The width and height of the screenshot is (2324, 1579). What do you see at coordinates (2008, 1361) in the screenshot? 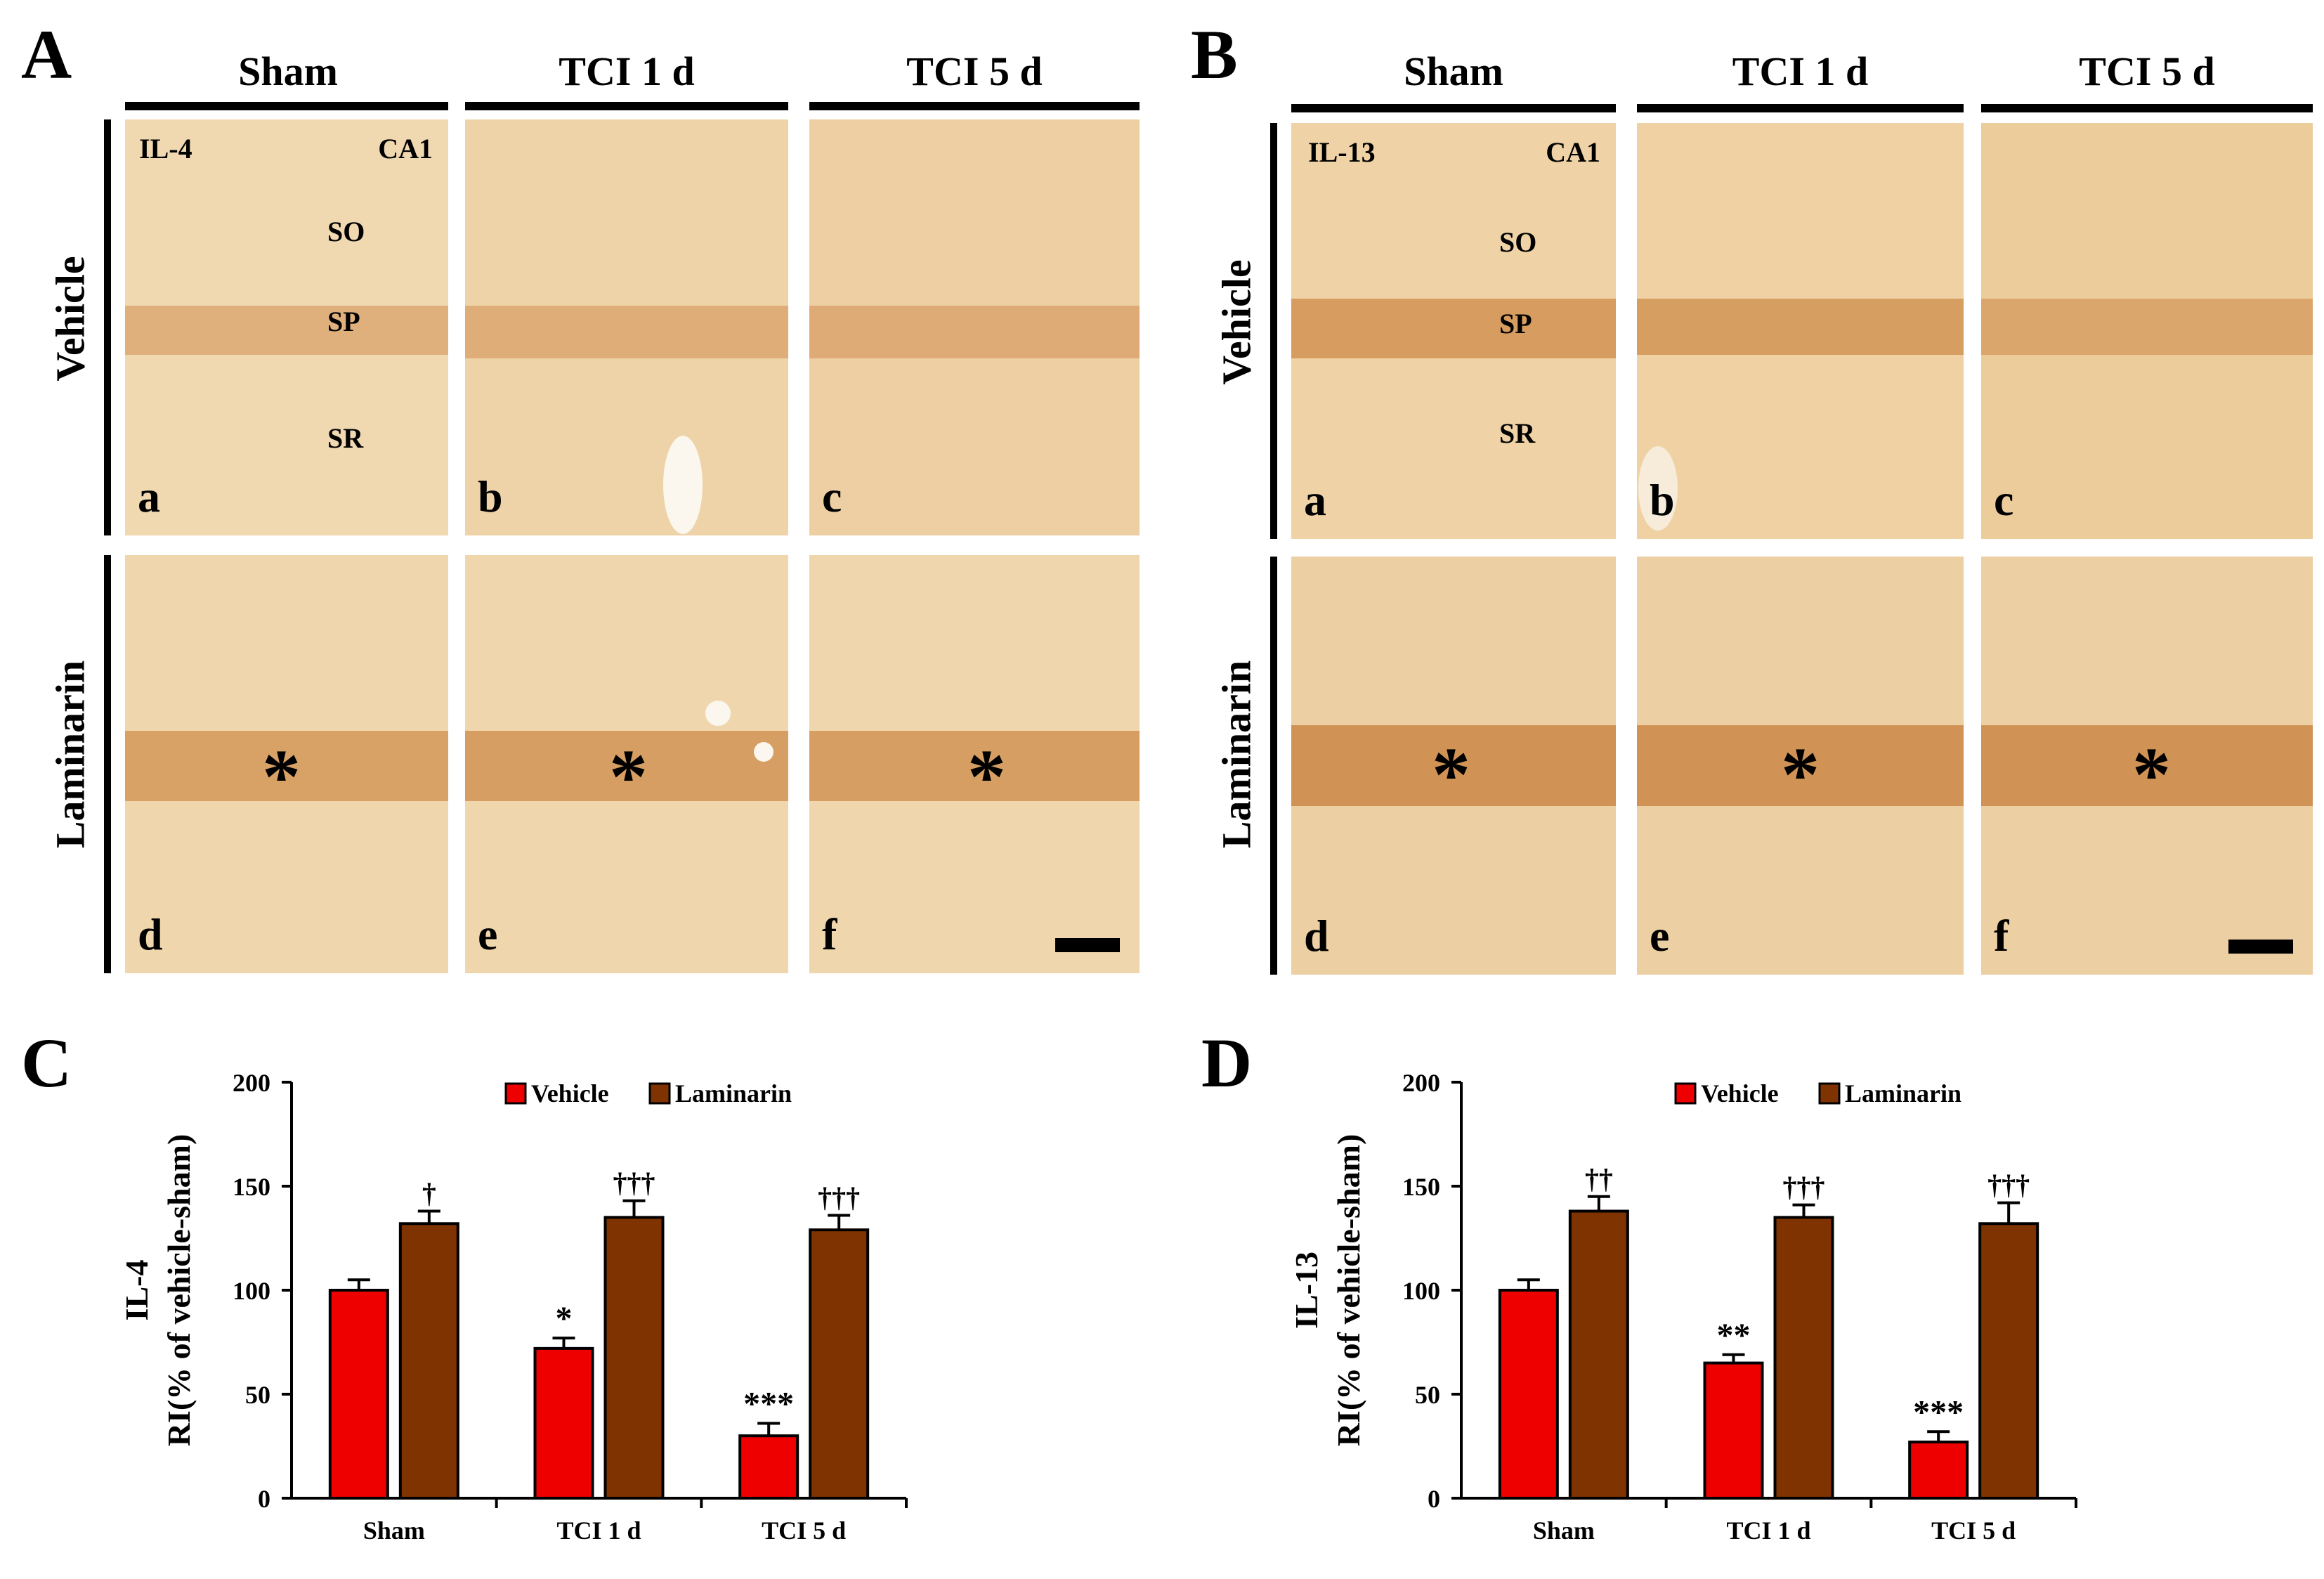
I see `bar-laminarin-tci-5-d` at bounding box center [2008, 1361].